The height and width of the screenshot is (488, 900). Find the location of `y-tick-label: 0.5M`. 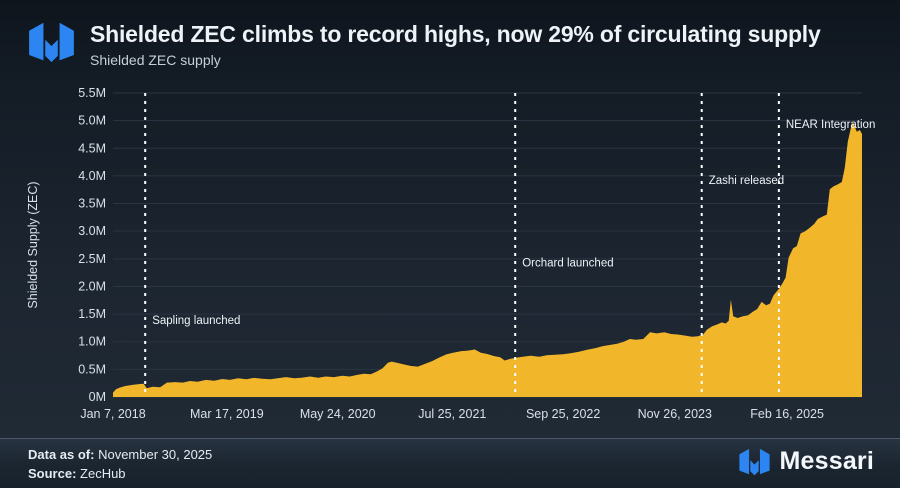

y-tick-label: 0.5M is located at coordinates (92, 369).